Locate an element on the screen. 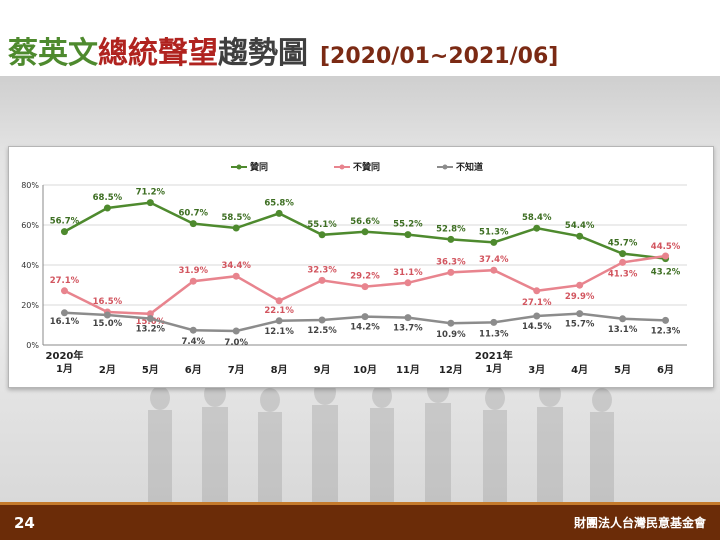 The height and width of the screenshot is (540, 720). legend-marker-approve is located at coordinates (239, 167).